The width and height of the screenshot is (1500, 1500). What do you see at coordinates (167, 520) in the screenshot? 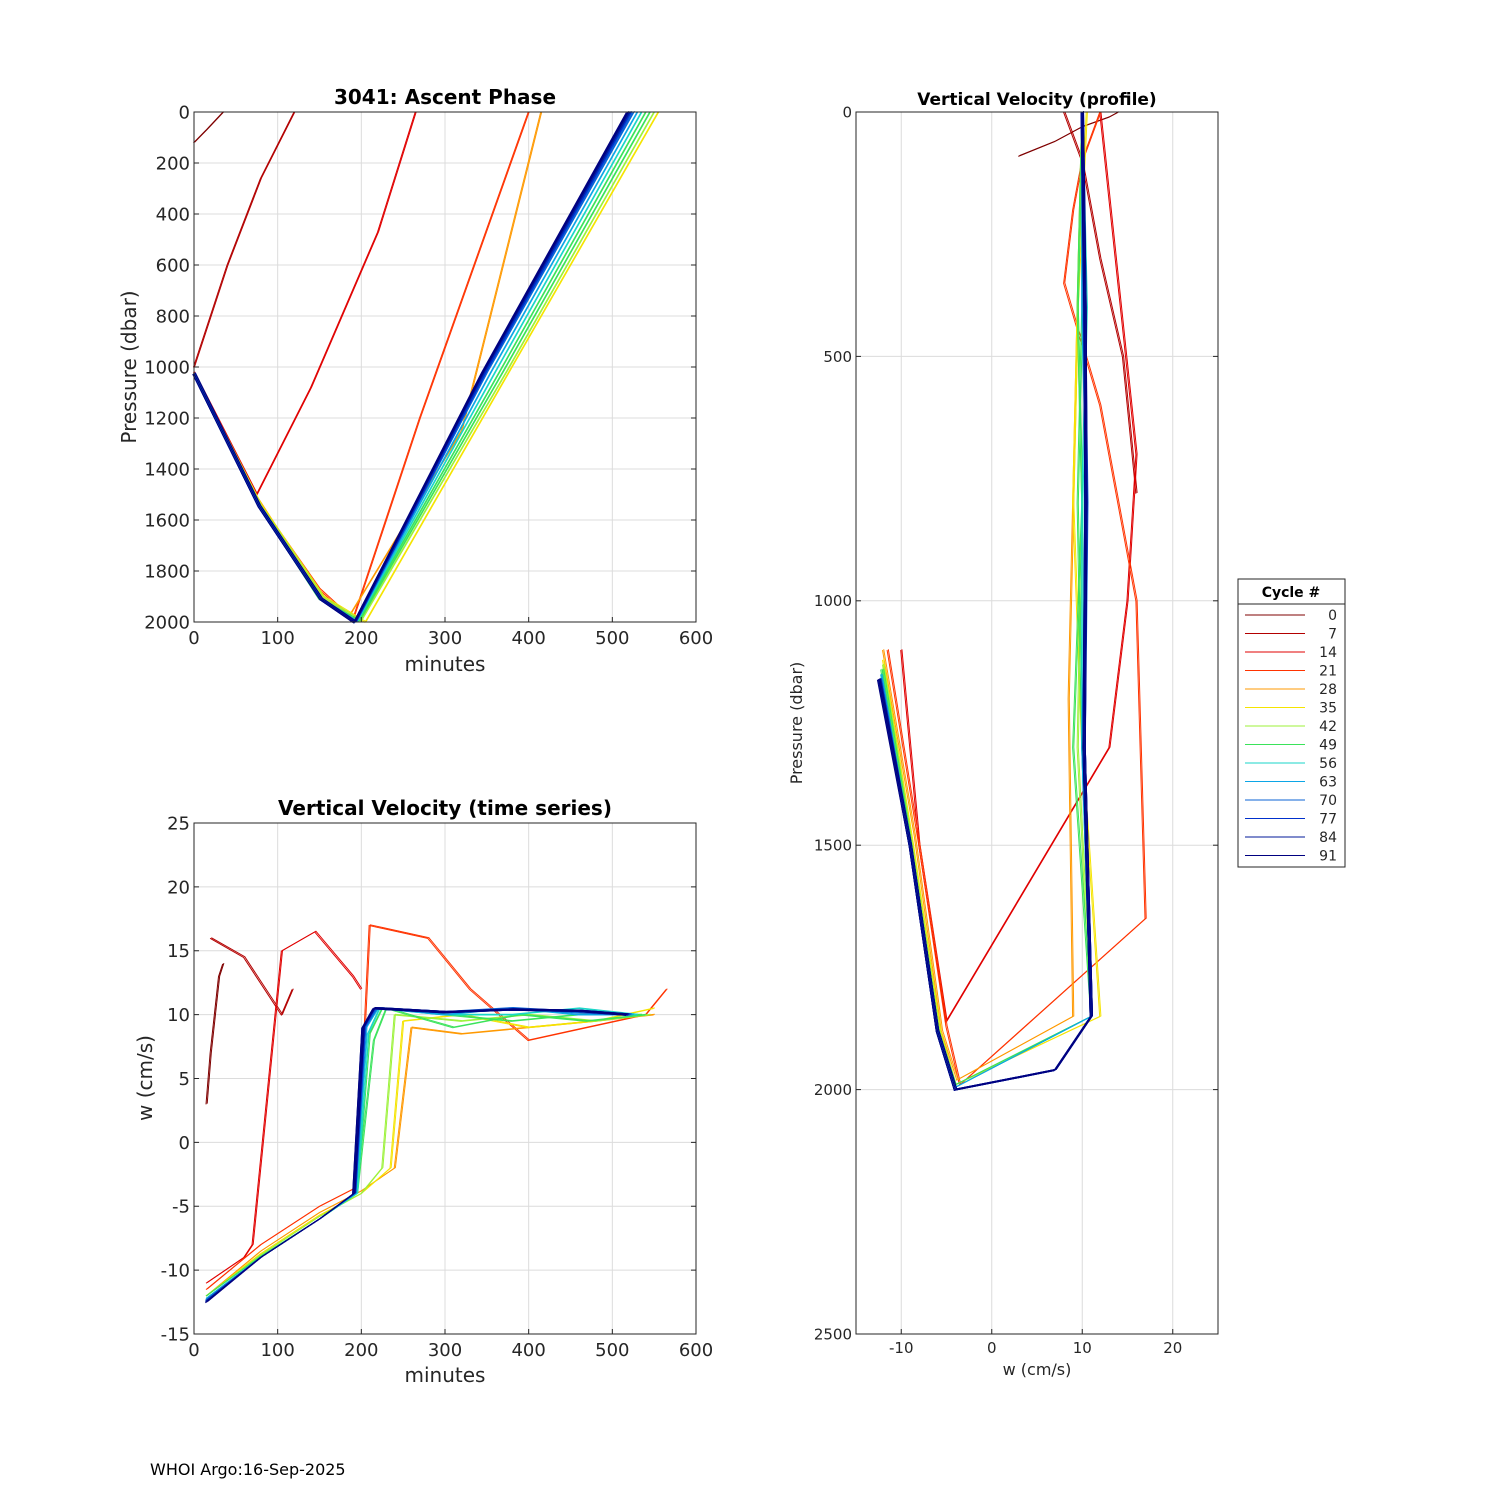
I see `ascent-y-tick-label: 1600` at bounding box center [167, 520].